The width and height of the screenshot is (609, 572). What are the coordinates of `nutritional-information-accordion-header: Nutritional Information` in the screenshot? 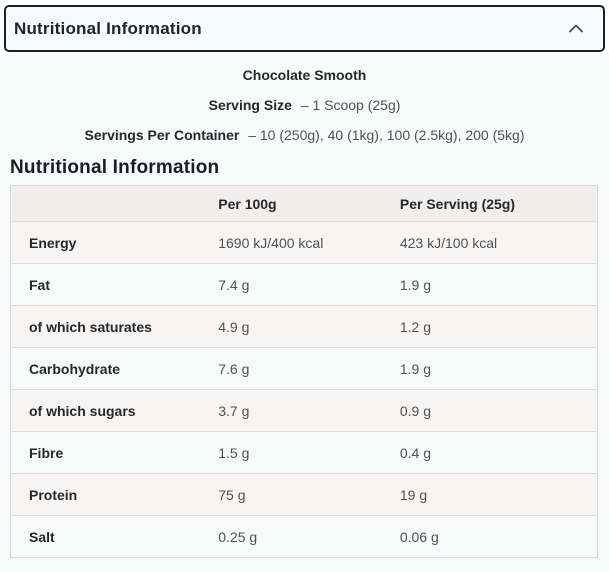 It's located at (304, 28).